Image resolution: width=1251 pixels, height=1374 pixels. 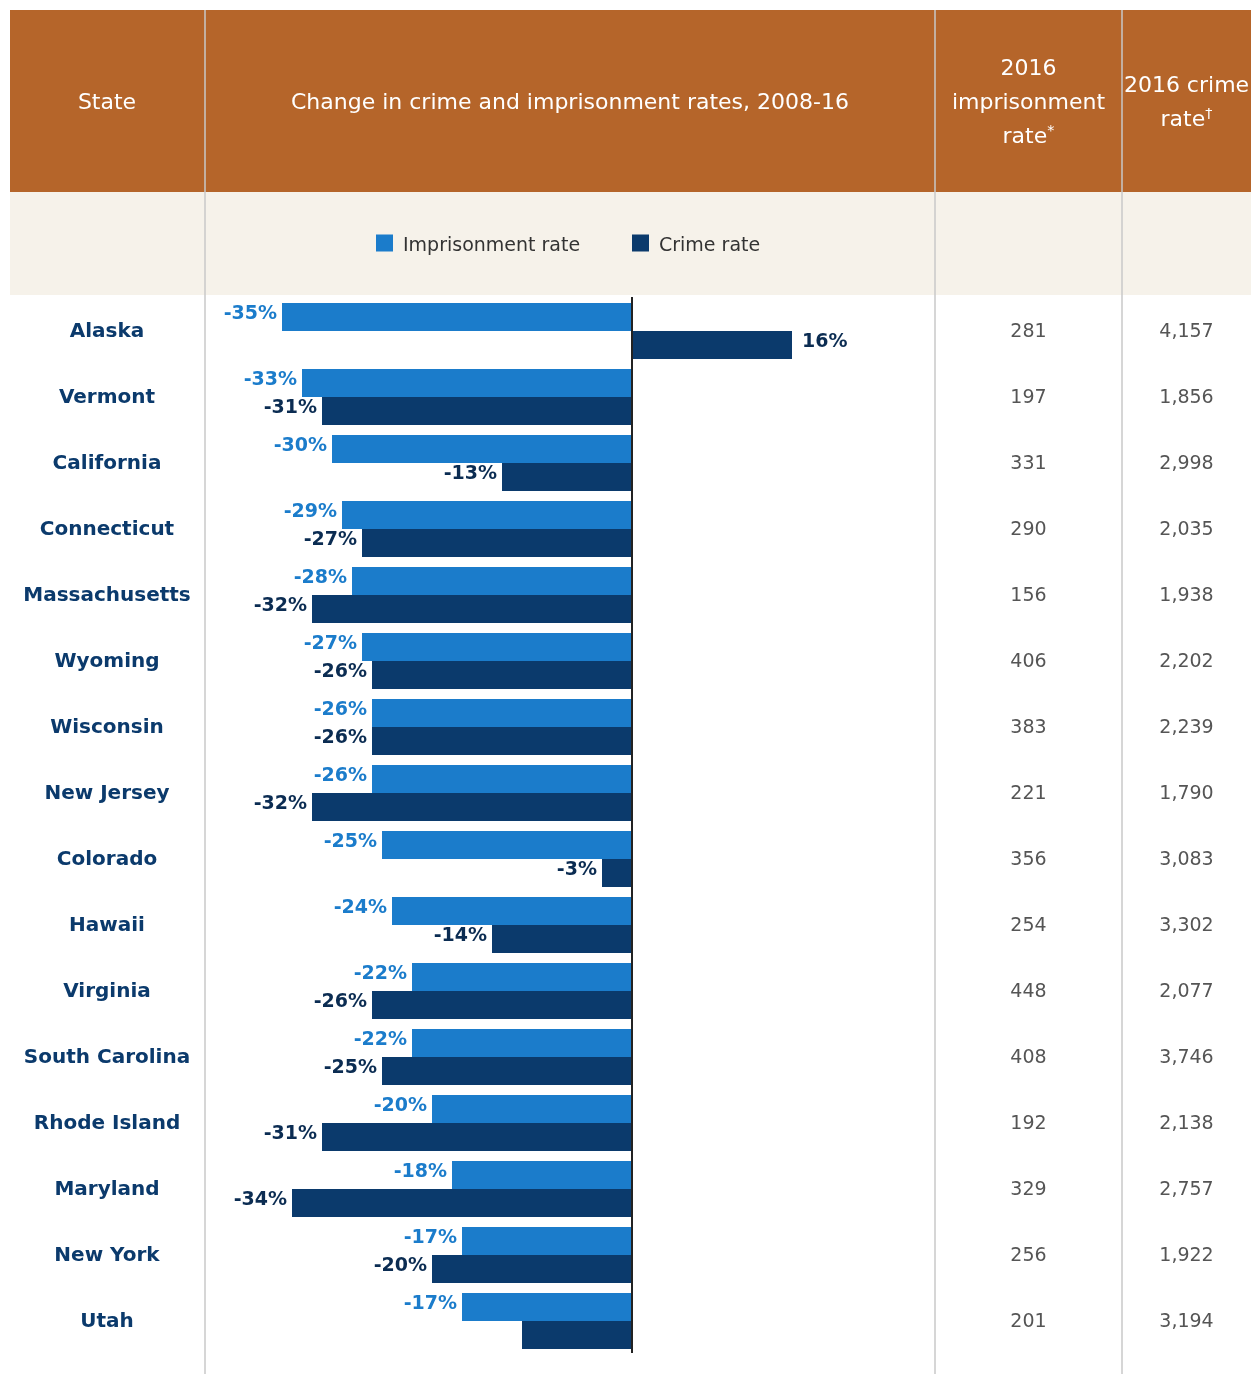 What do you see at coordinates (1186, 1320) in the screenshot?
I see `text: 3,194` at bounding box center [1186, 1320].